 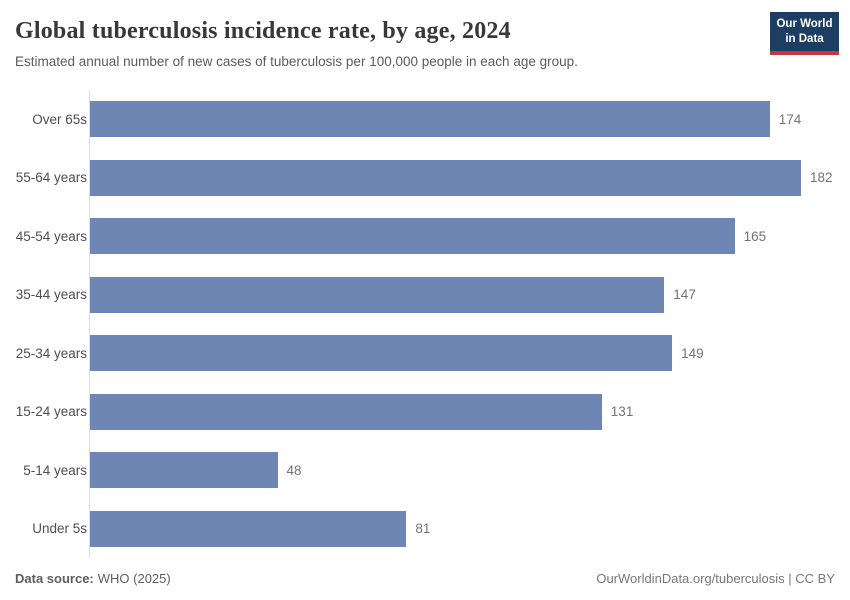 I want to click on plot-area-row: 81, so click(x=462, y=528).